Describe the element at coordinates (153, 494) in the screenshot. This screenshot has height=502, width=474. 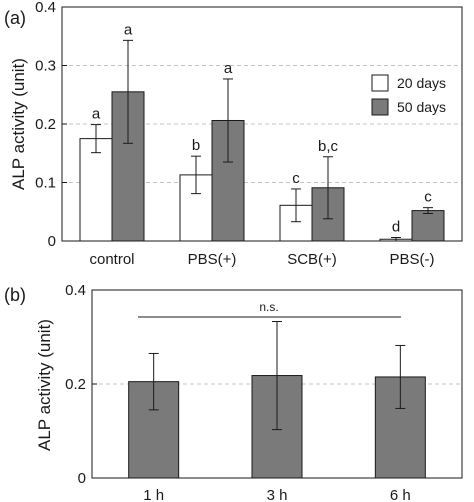
I see `x-tick-label: 1 h` at that location.